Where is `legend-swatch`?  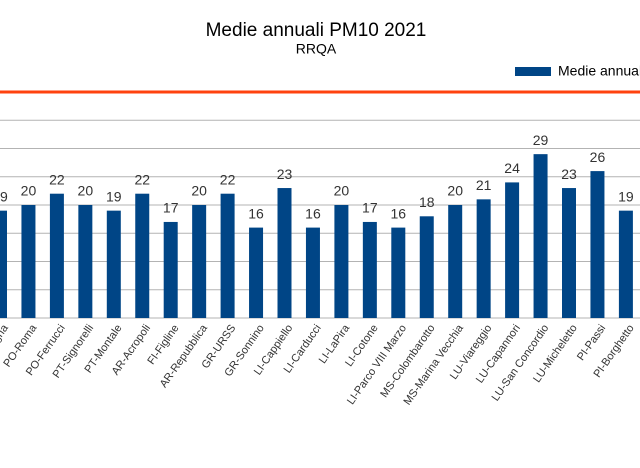
legend-swatch is located at coordinates (533, 71).